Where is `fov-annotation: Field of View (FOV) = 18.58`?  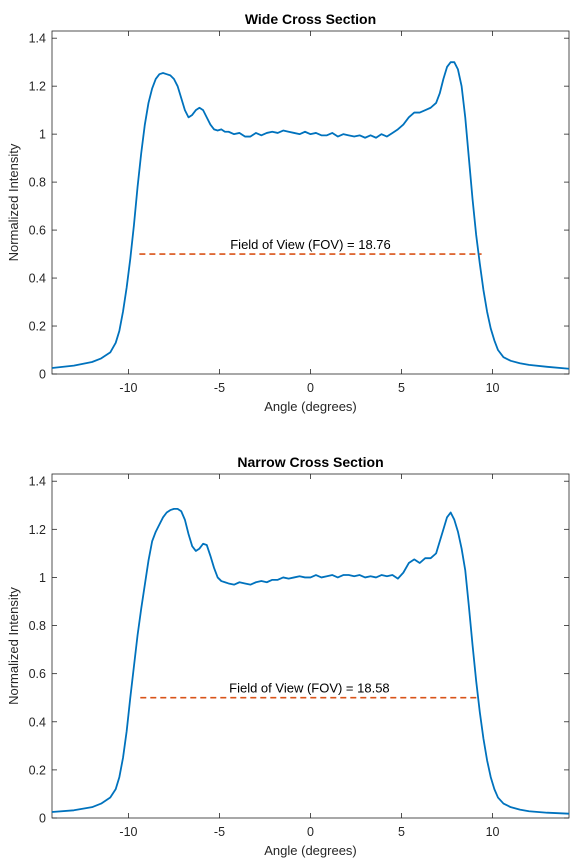 fov-annotation: Field of View (FOV) = 18.58 is located at coordinates (309, 688).